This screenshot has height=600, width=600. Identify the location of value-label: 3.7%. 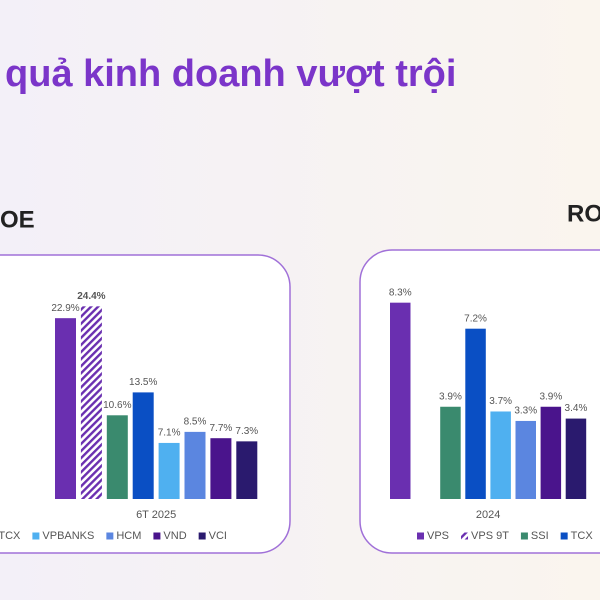
(500, 401).